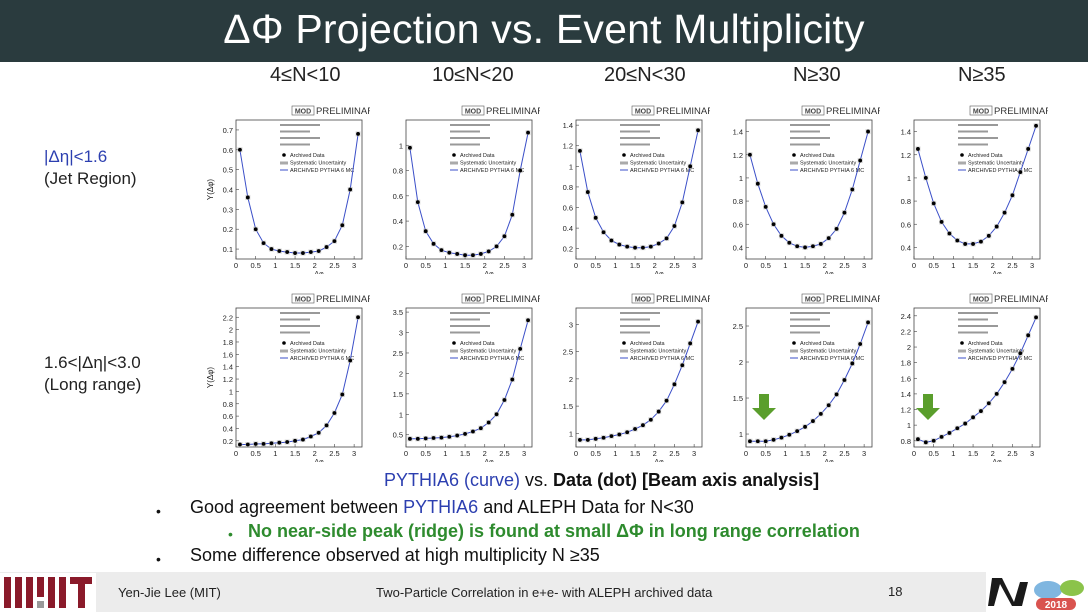 The width and height of the screenshot is (1088, 612). I want to click on y-tick-label: 1, so click(401, 414).